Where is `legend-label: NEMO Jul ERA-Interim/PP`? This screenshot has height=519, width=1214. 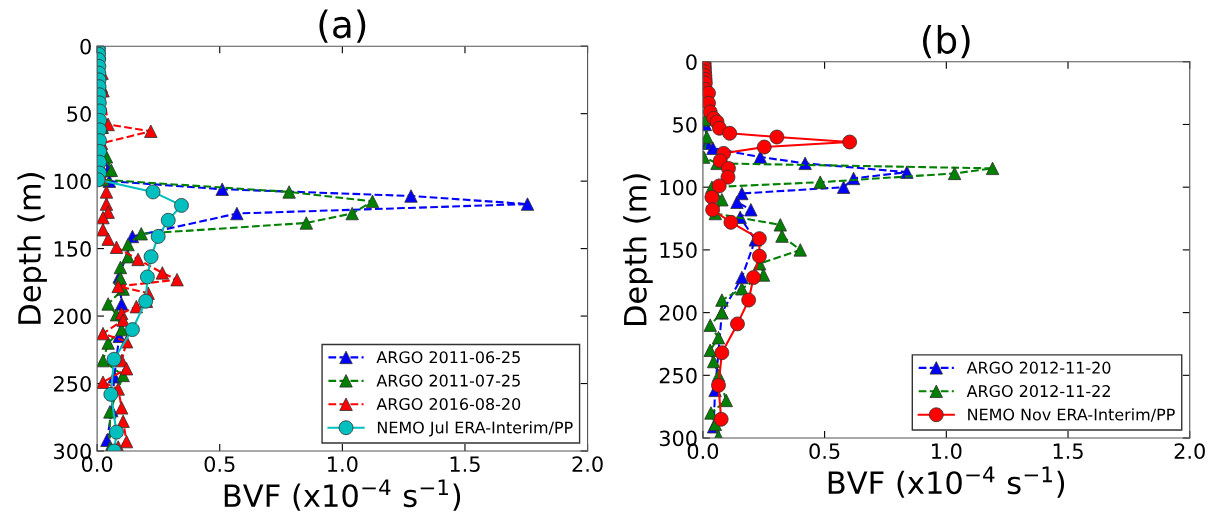
legend-label: NEMO Jul ERA-Interim/PP is located at coordinates (475, 429).